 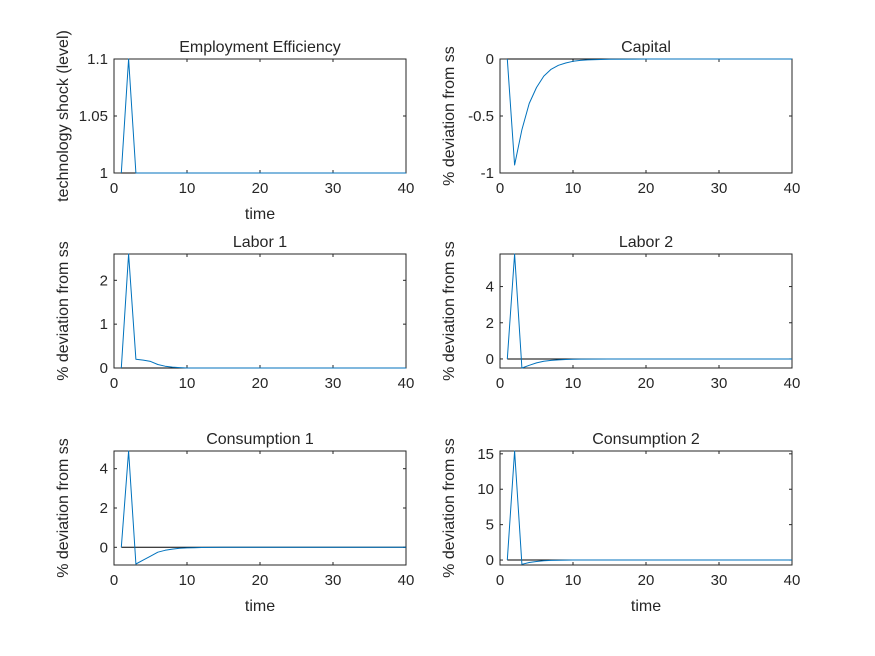 What do you see at coordinates (63, 116) in the screenshot?
I see `y-axis-label: technology shock (level)` at bounding box center [63, 116].